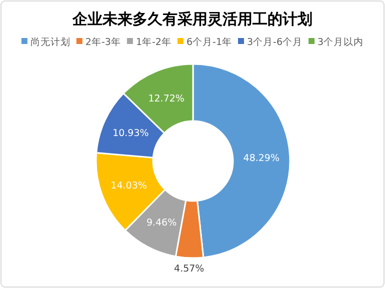 This screenshot has width=385, height=288. What do you see at coordinates (130, 134) in the screenshot?
I see `data-label: 10.93%` at bounding box center [130, 134].